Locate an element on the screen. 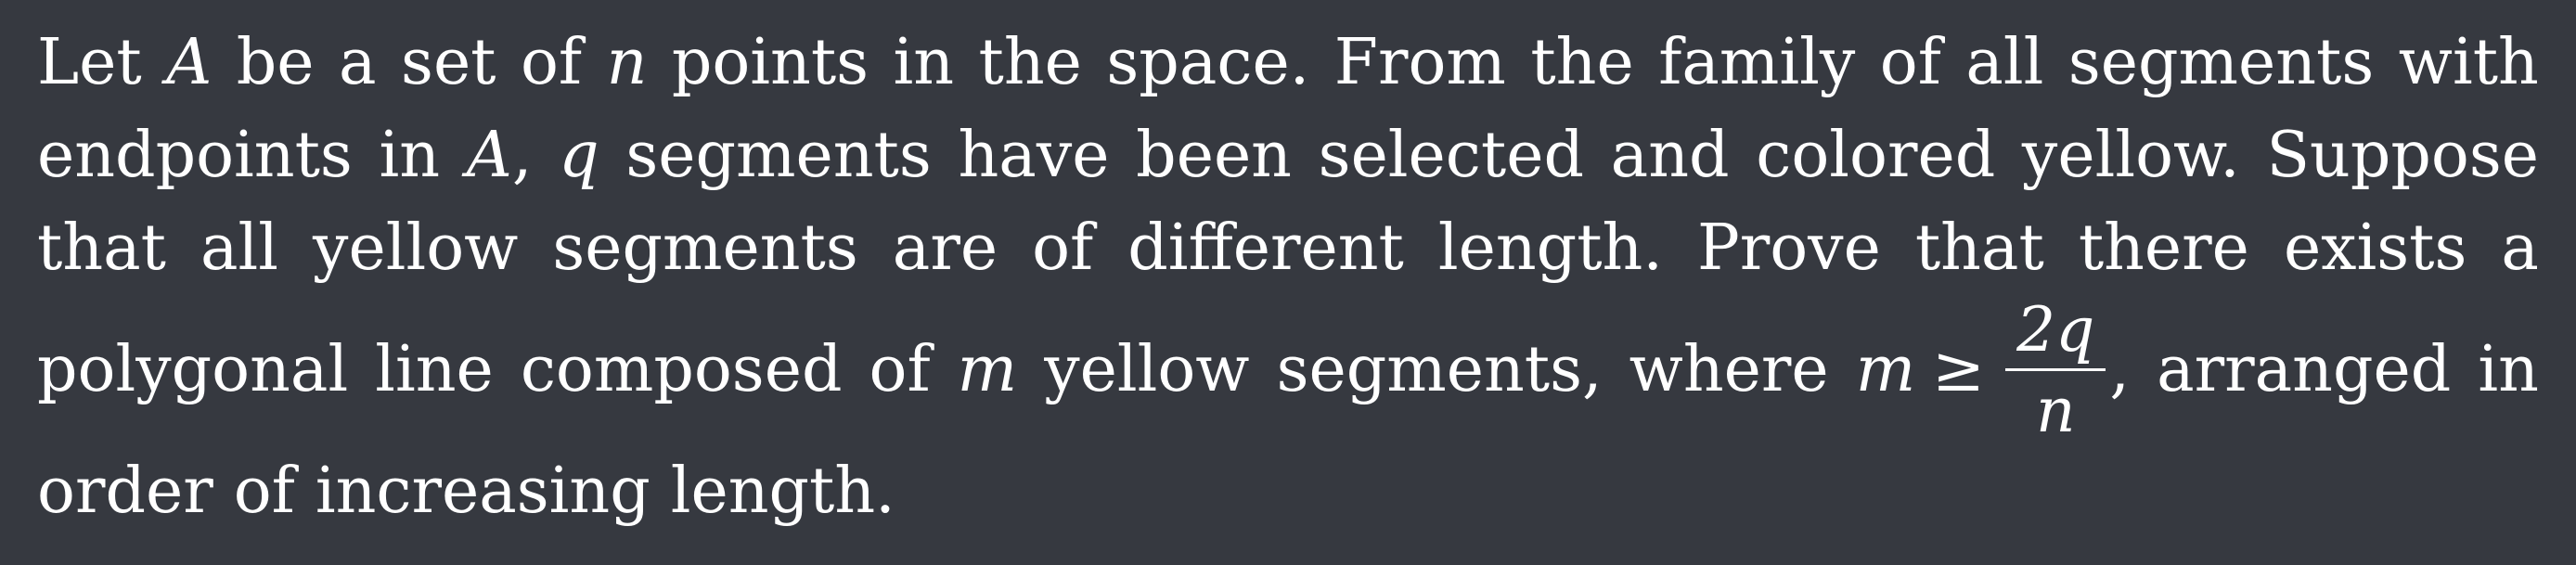 This screenshot has height=565, width=2576. word: increasing is located at coordinates (483, 491).